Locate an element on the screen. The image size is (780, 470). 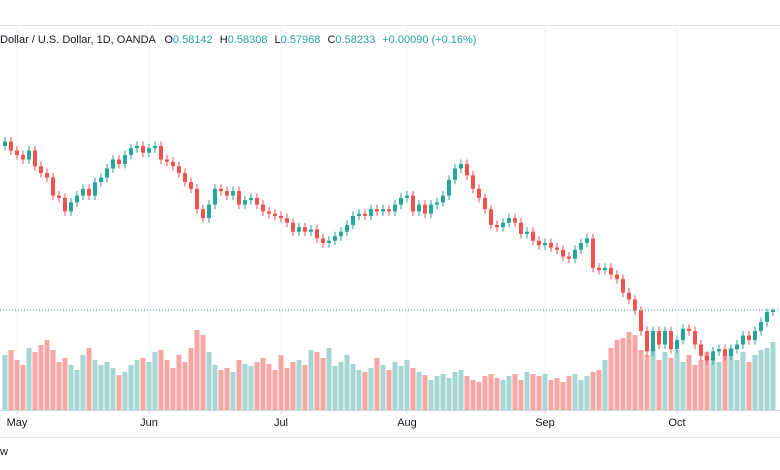
x-tick-label: Jul is located at coordinates (281, 423).